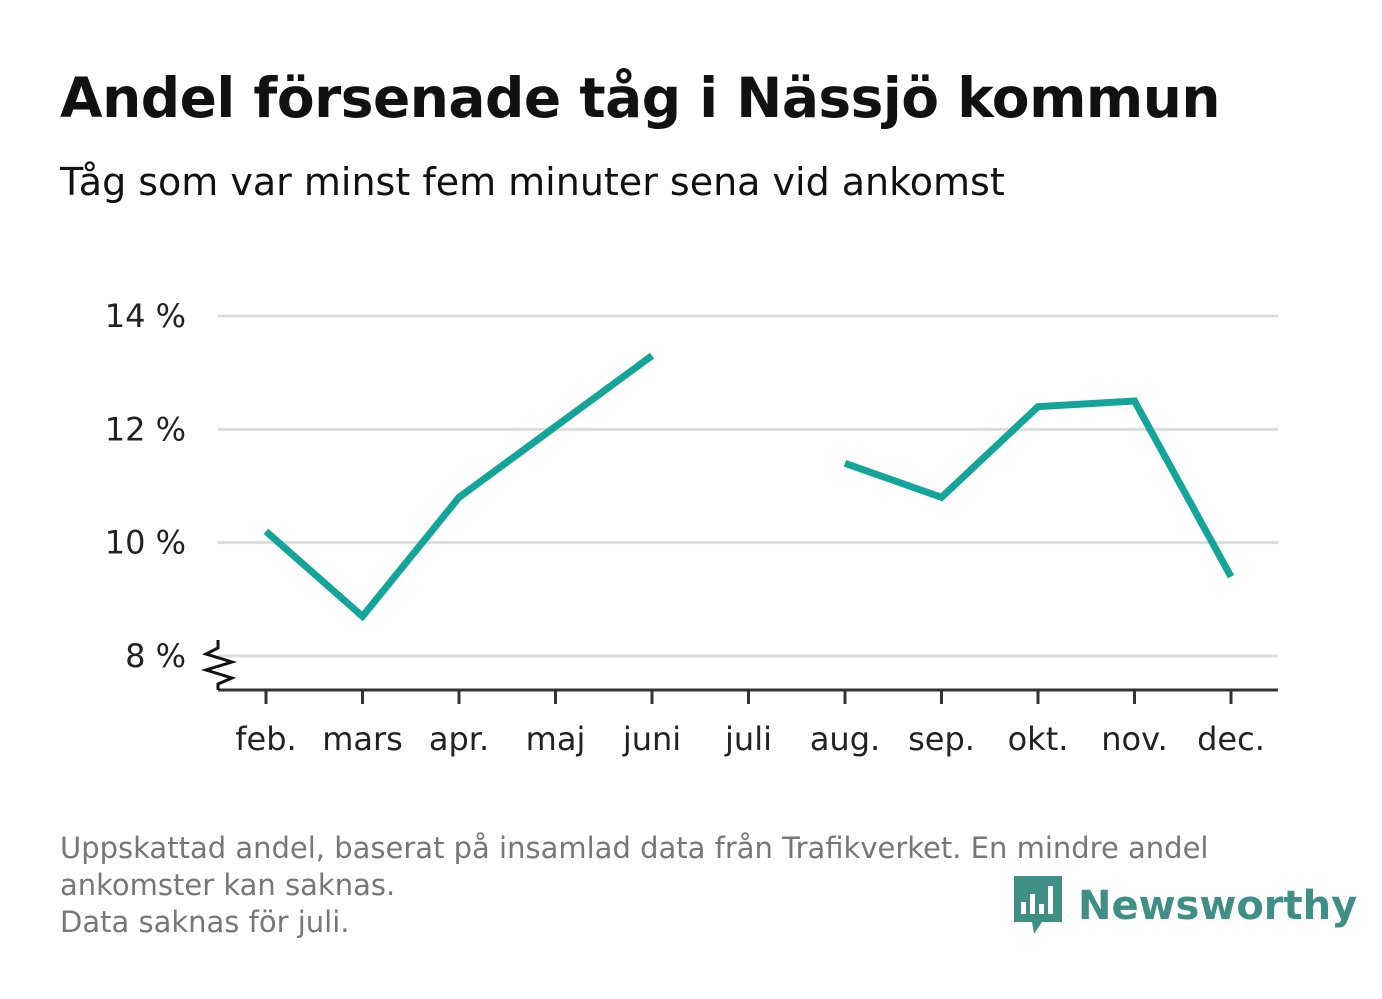  Describe the element at coordinates (219, 665) in the screenshot. I see `axis-break-icon` at that location.